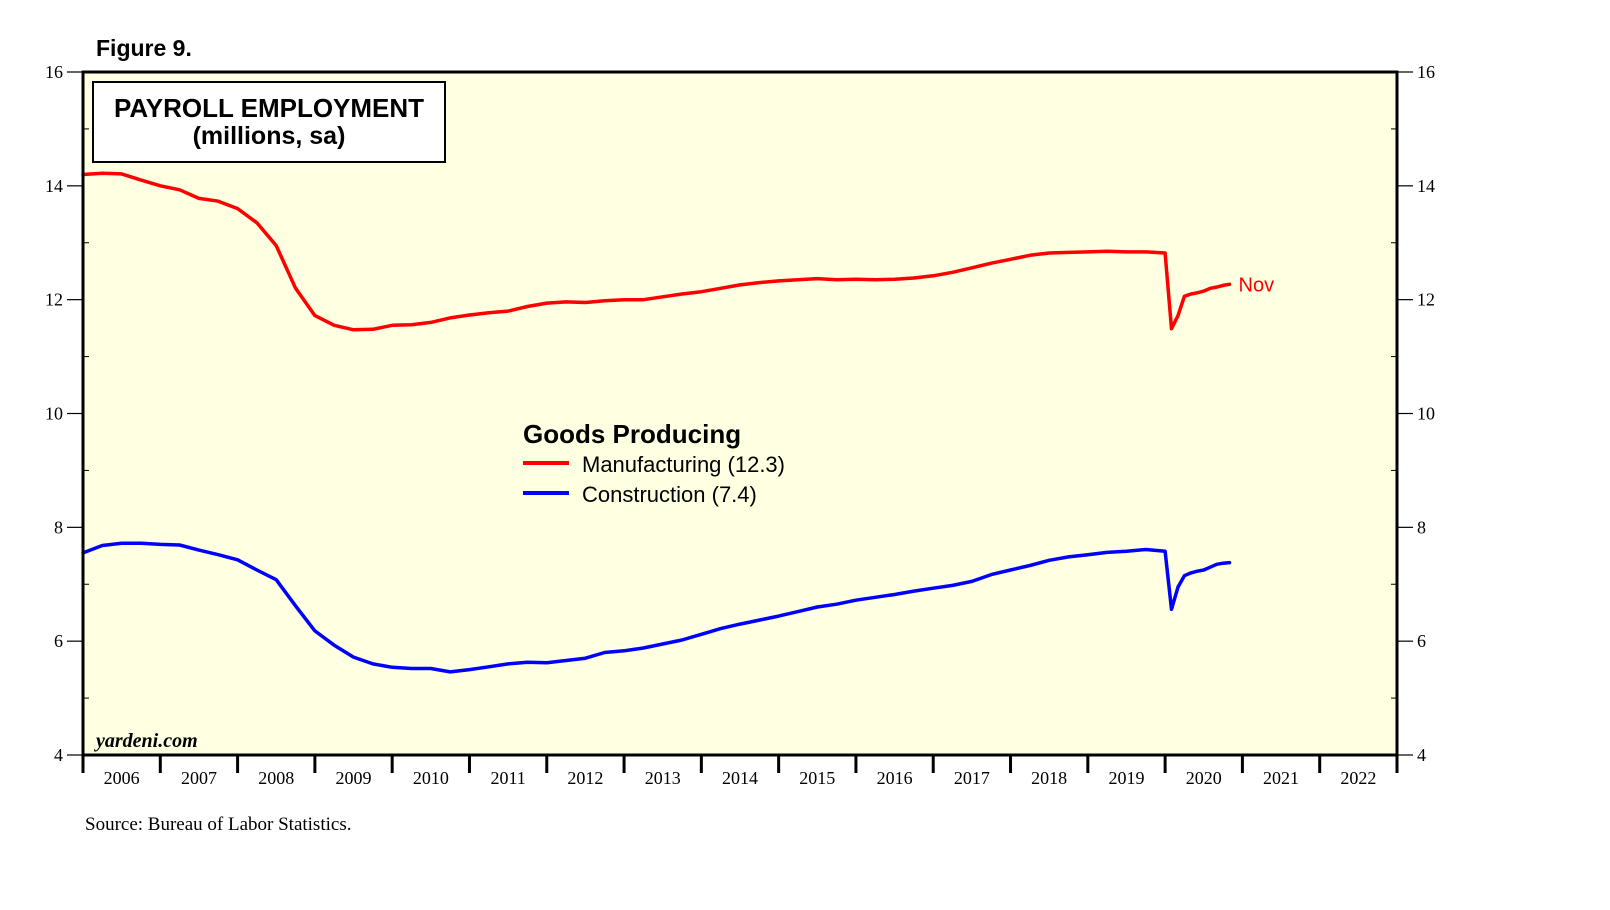 This screenshot has height=910, width=1610. I want to click on y-tick-label-left: 4, so click(58, 755).